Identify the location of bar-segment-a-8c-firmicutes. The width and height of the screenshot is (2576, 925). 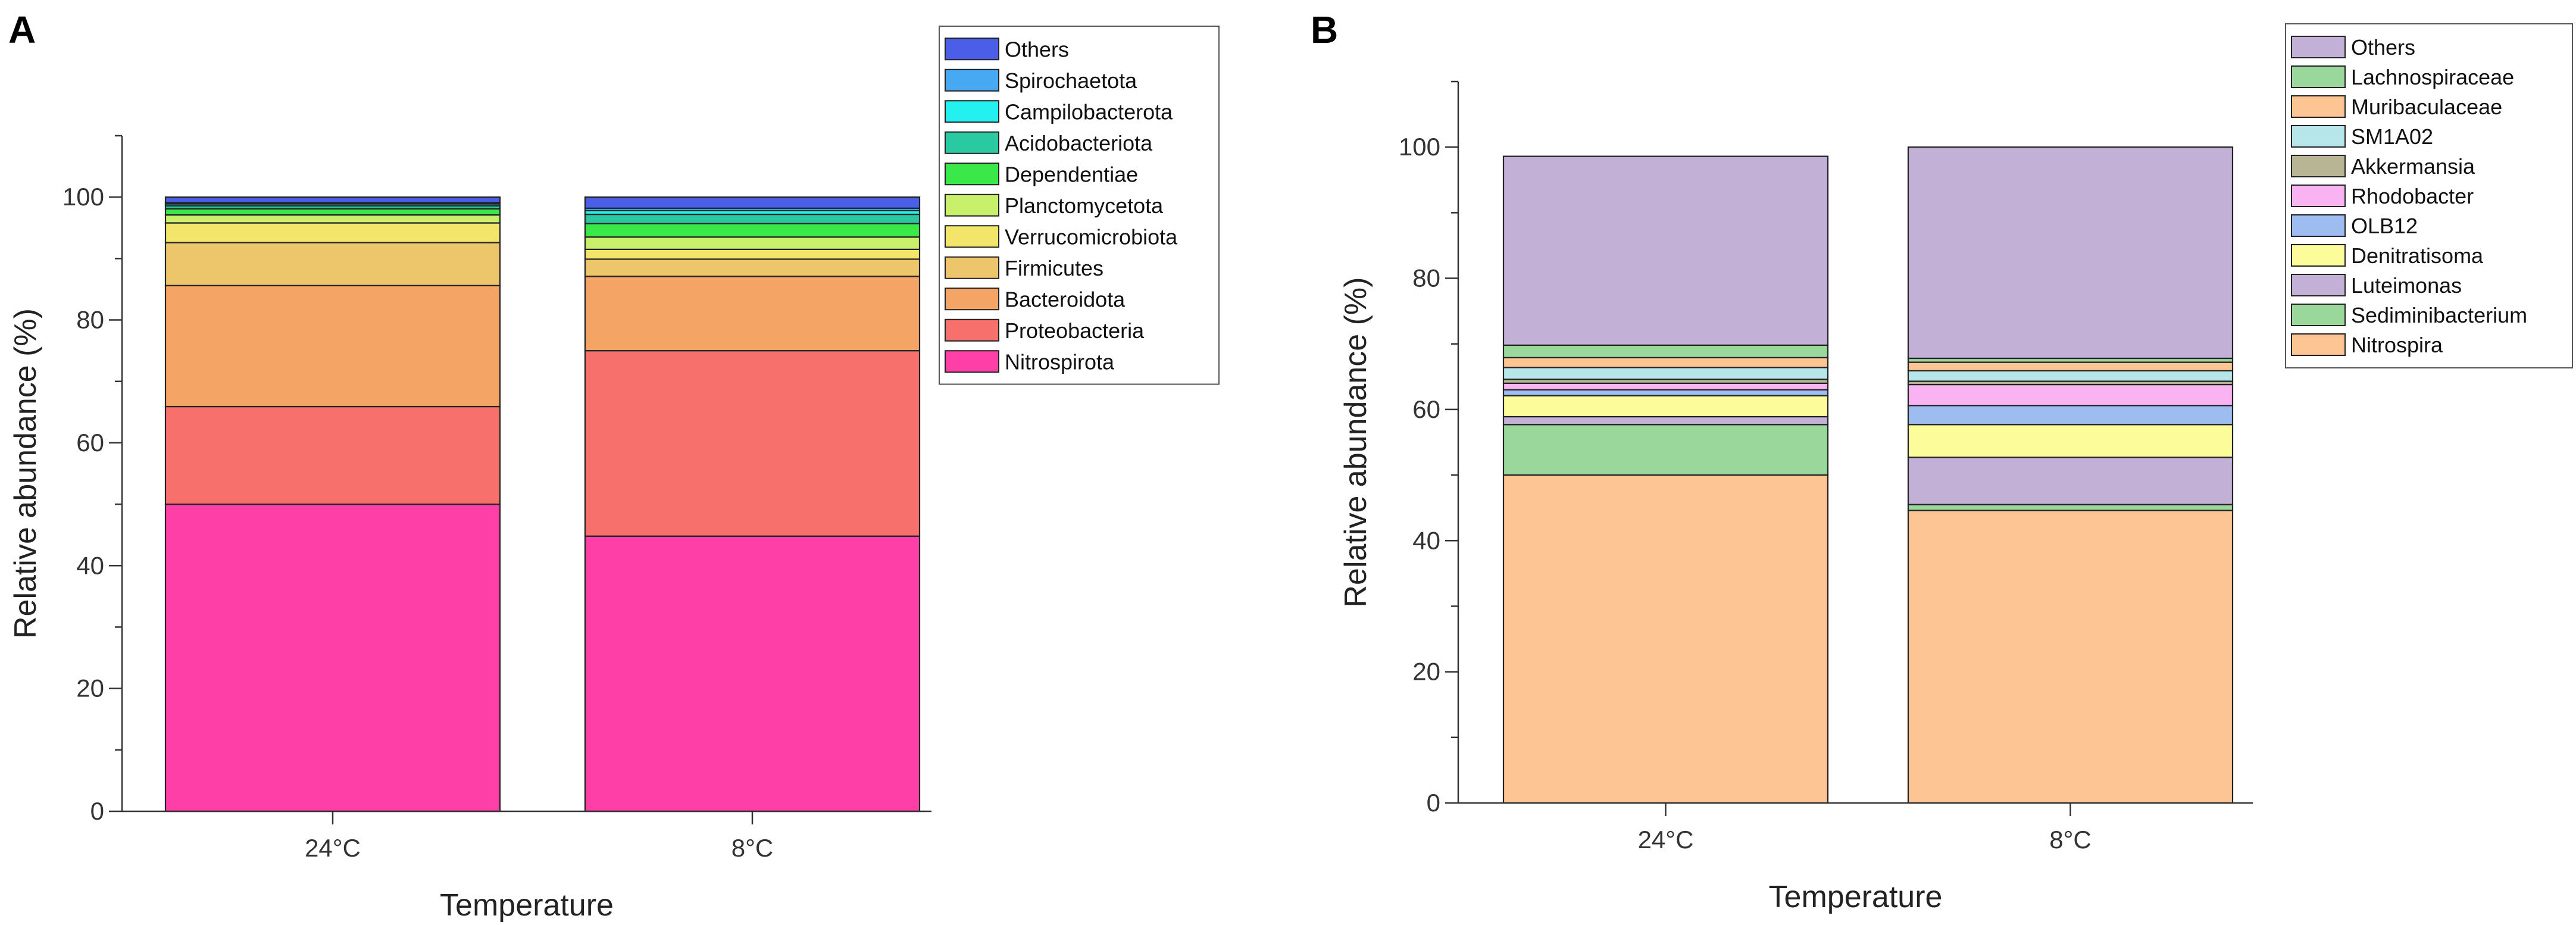
(752, 267).